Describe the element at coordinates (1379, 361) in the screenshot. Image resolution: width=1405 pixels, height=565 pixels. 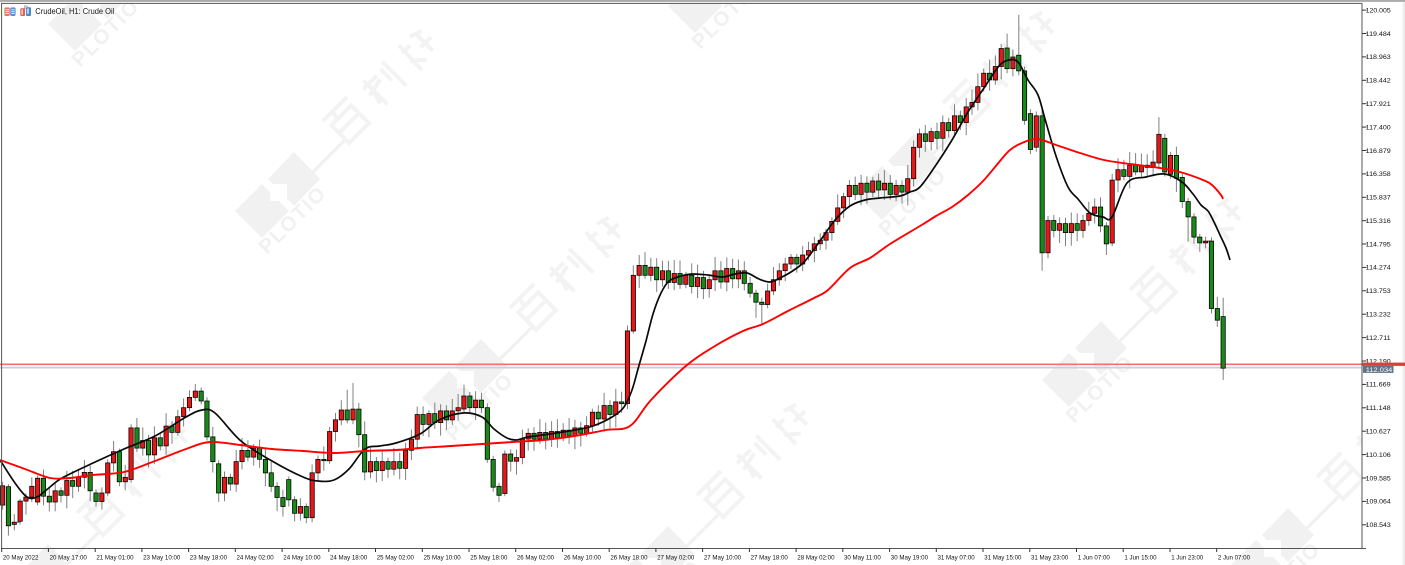
I see `svg-text: 112.190` at that location.